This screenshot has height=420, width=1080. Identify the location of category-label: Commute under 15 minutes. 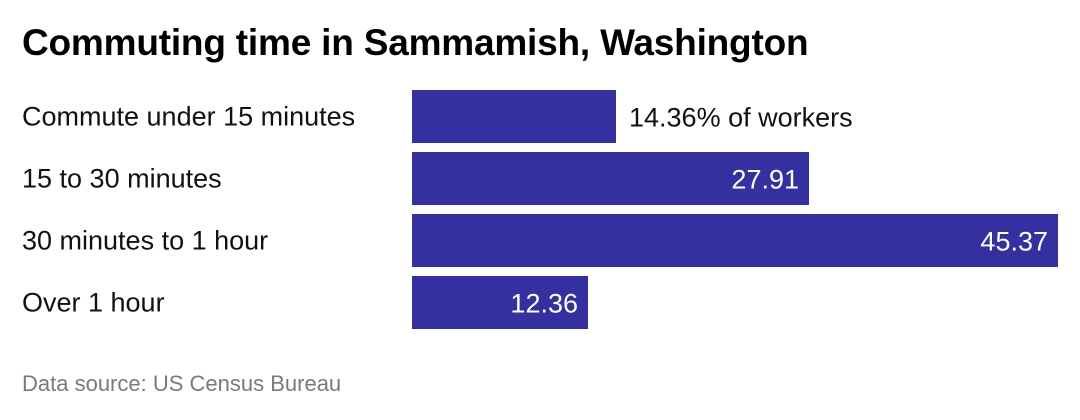
(188, 117).